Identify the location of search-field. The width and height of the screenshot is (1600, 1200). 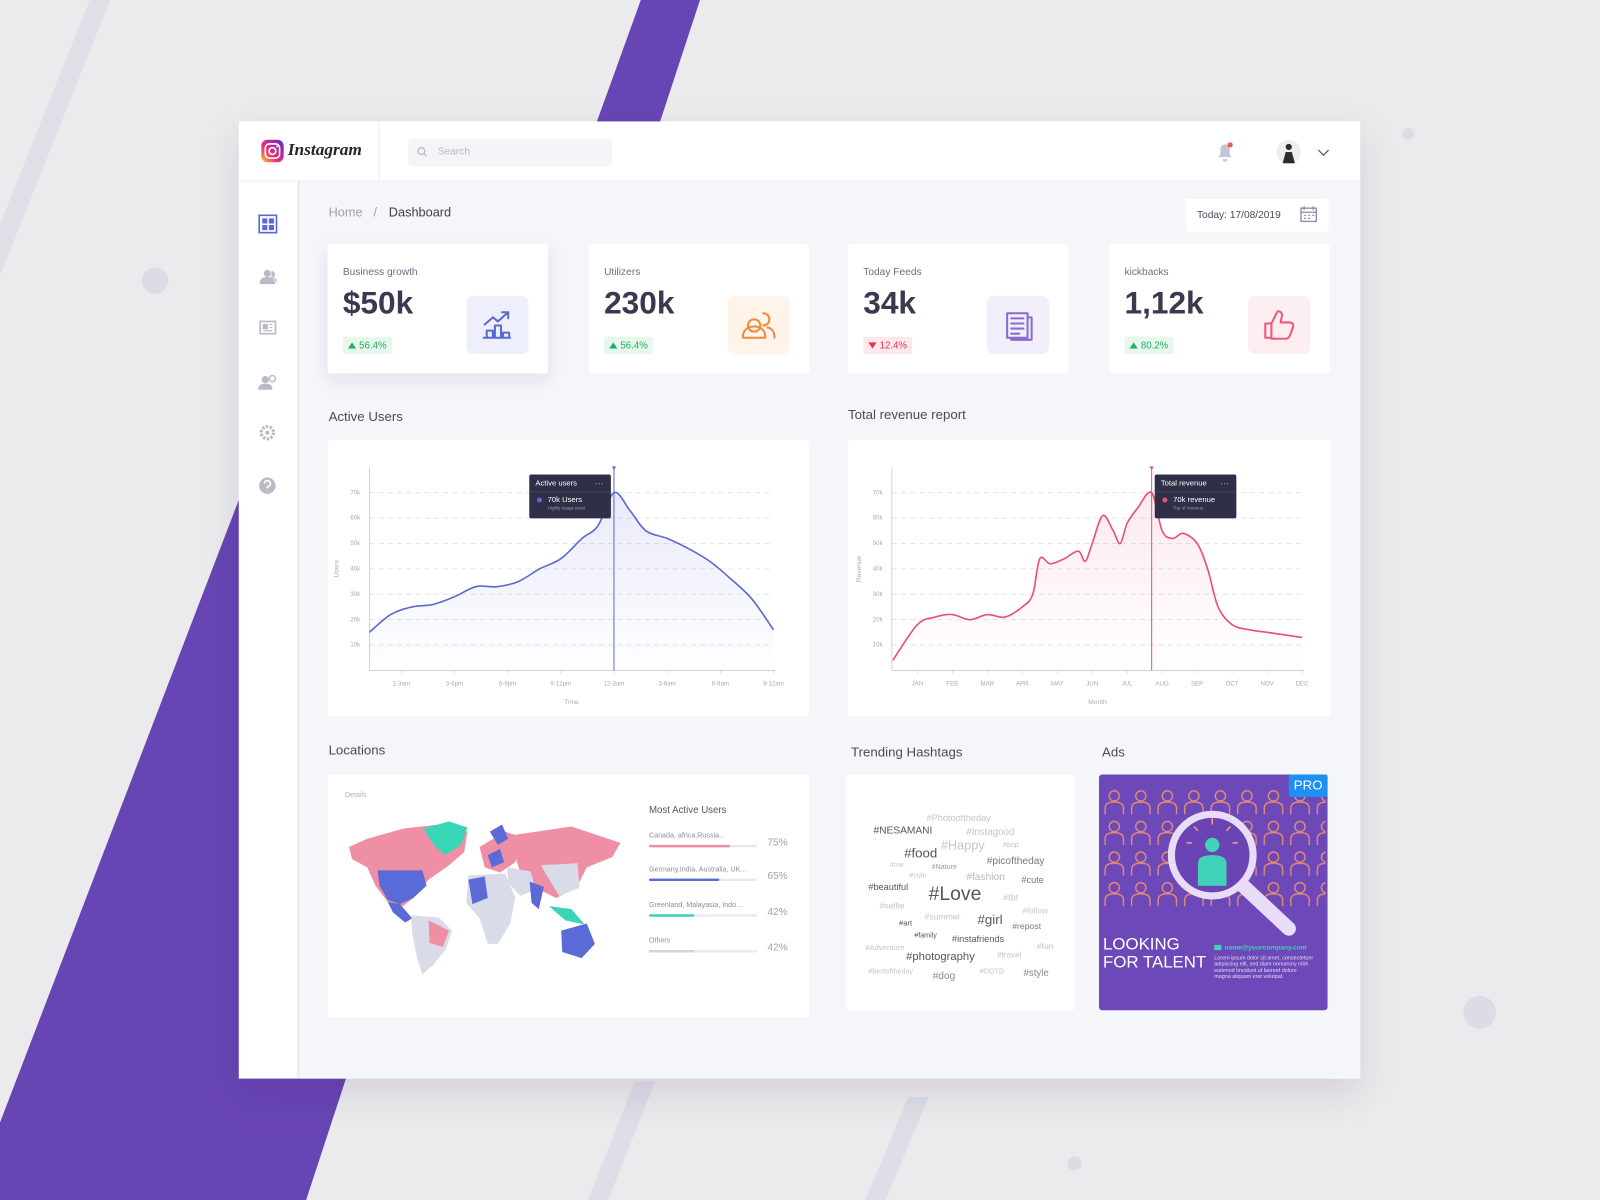
(510, 152).